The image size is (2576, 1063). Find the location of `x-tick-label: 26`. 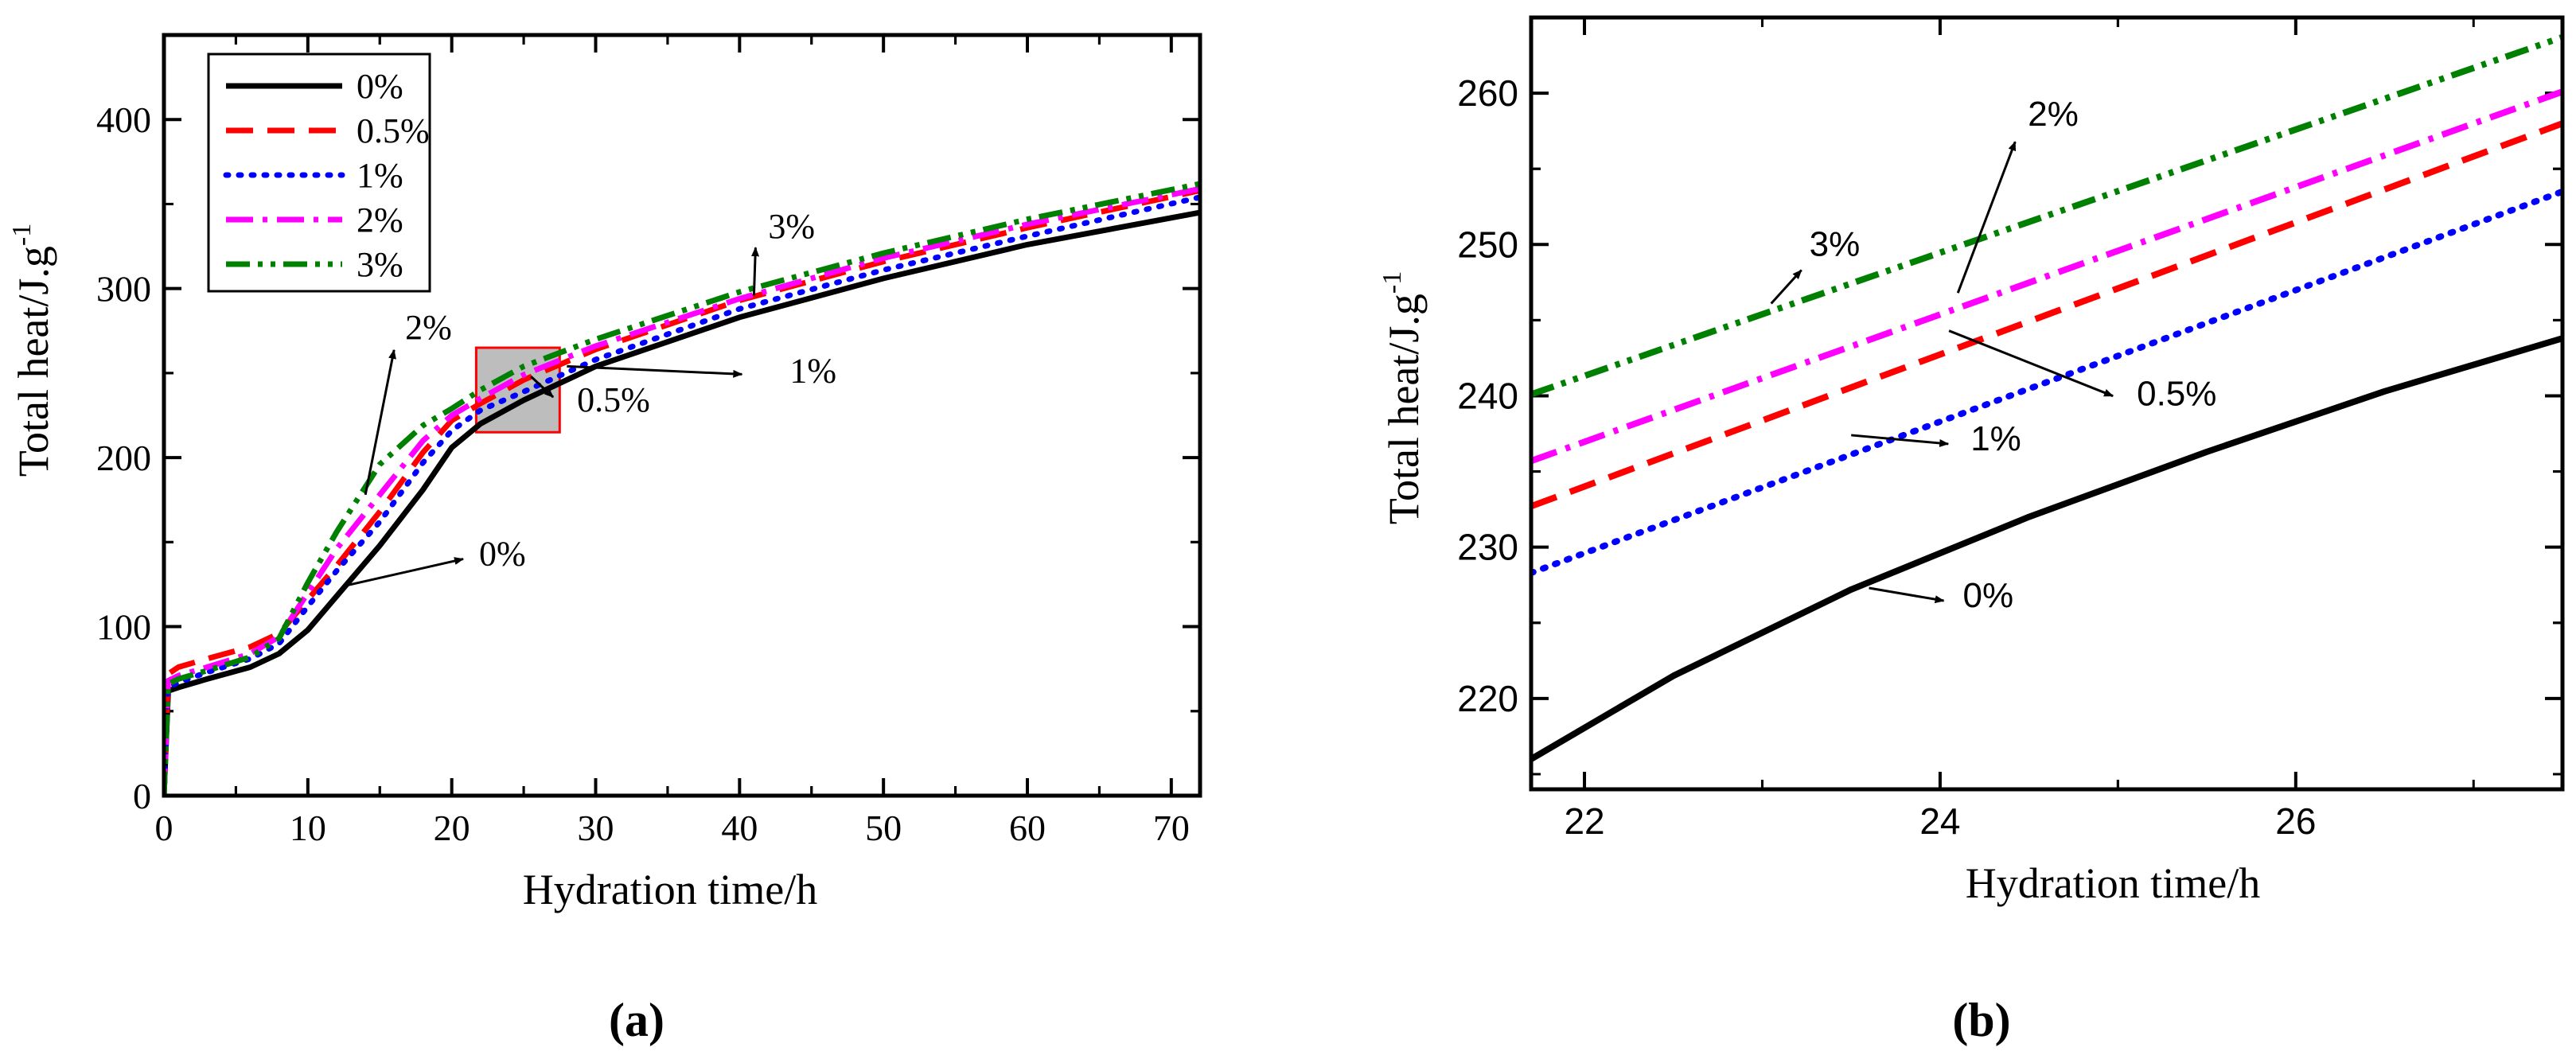

x-tick-label: 26 is located at coordinates (2295, 821).